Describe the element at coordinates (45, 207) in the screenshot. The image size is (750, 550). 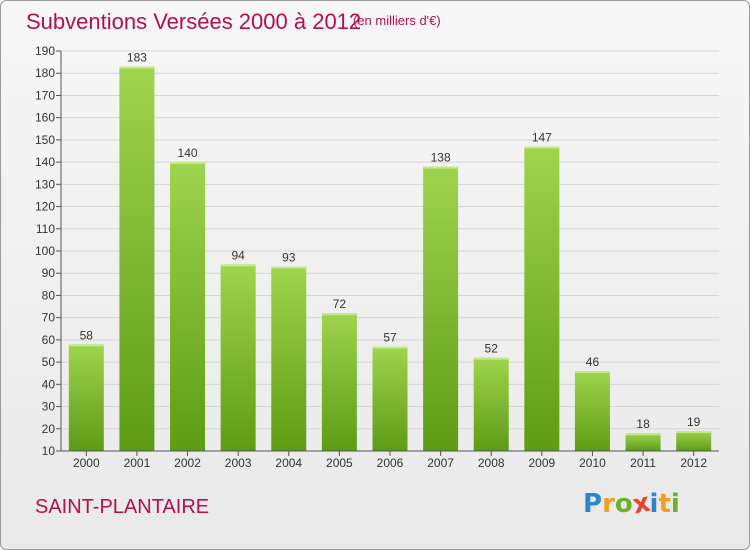
I see `y-tick-label: 120` at that location.